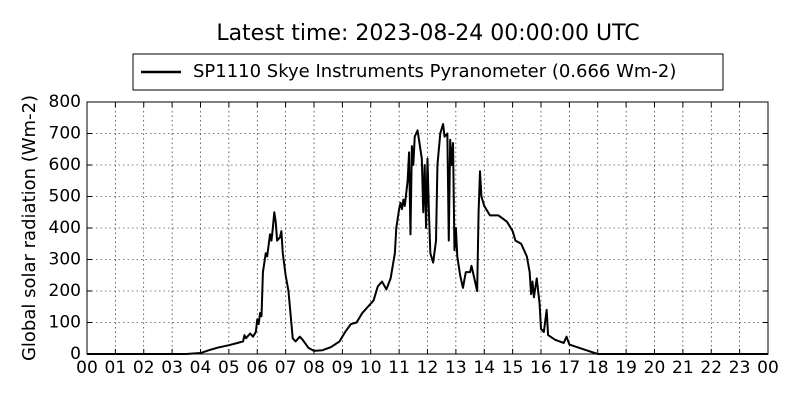  I want to click on x-tick-label: 05, so click(229, 368).